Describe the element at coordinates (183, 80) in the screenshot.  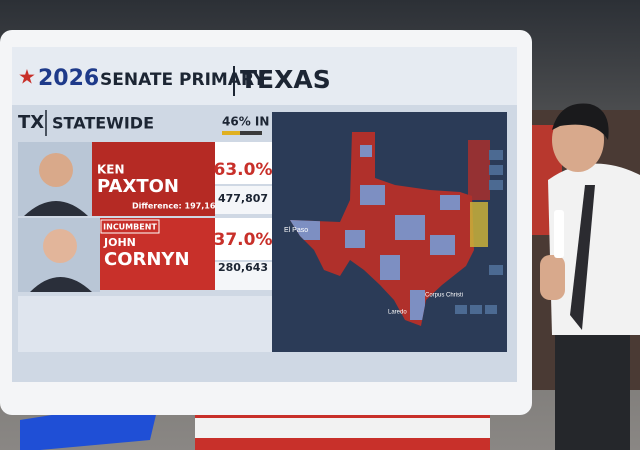
I see `title: SENATE PRIMARY` at that location.